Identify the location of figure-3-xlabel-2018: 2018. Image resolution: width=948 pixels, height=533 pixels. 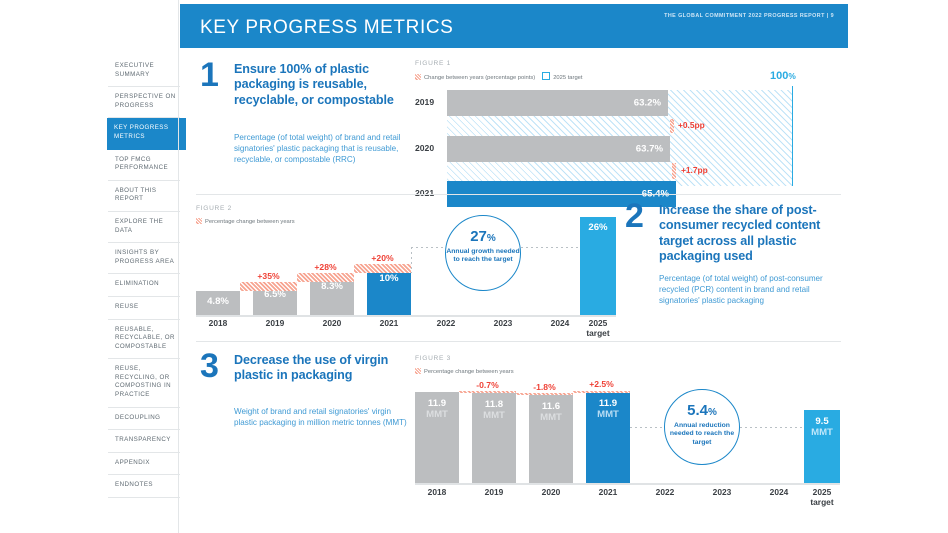
(437, 492).